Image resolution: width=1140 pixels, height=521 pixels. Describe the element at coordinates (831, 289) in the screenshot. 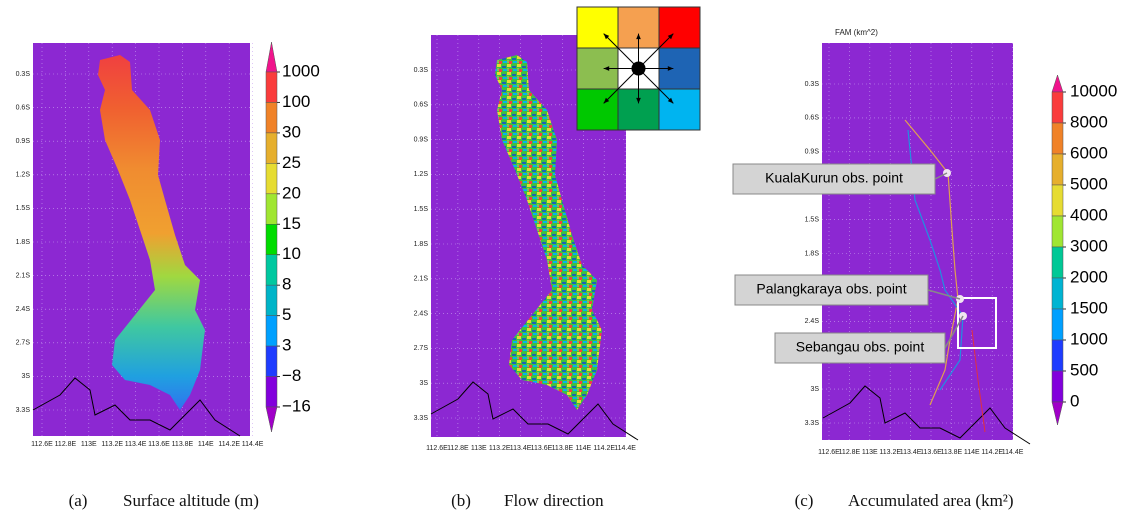

I see `annotation-label: Palangkaraya obs. point` at that location.